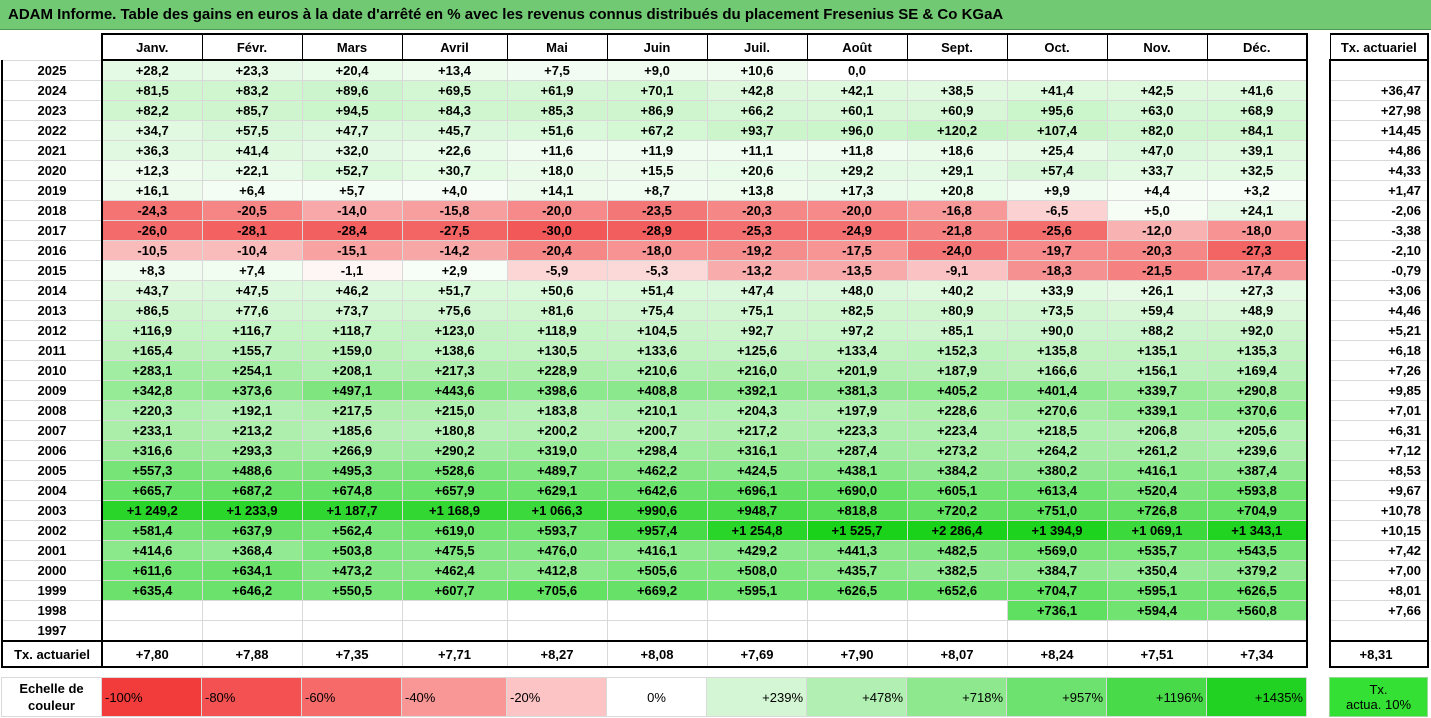  I want to click on value-cell: +200,7, so click(657, 430).